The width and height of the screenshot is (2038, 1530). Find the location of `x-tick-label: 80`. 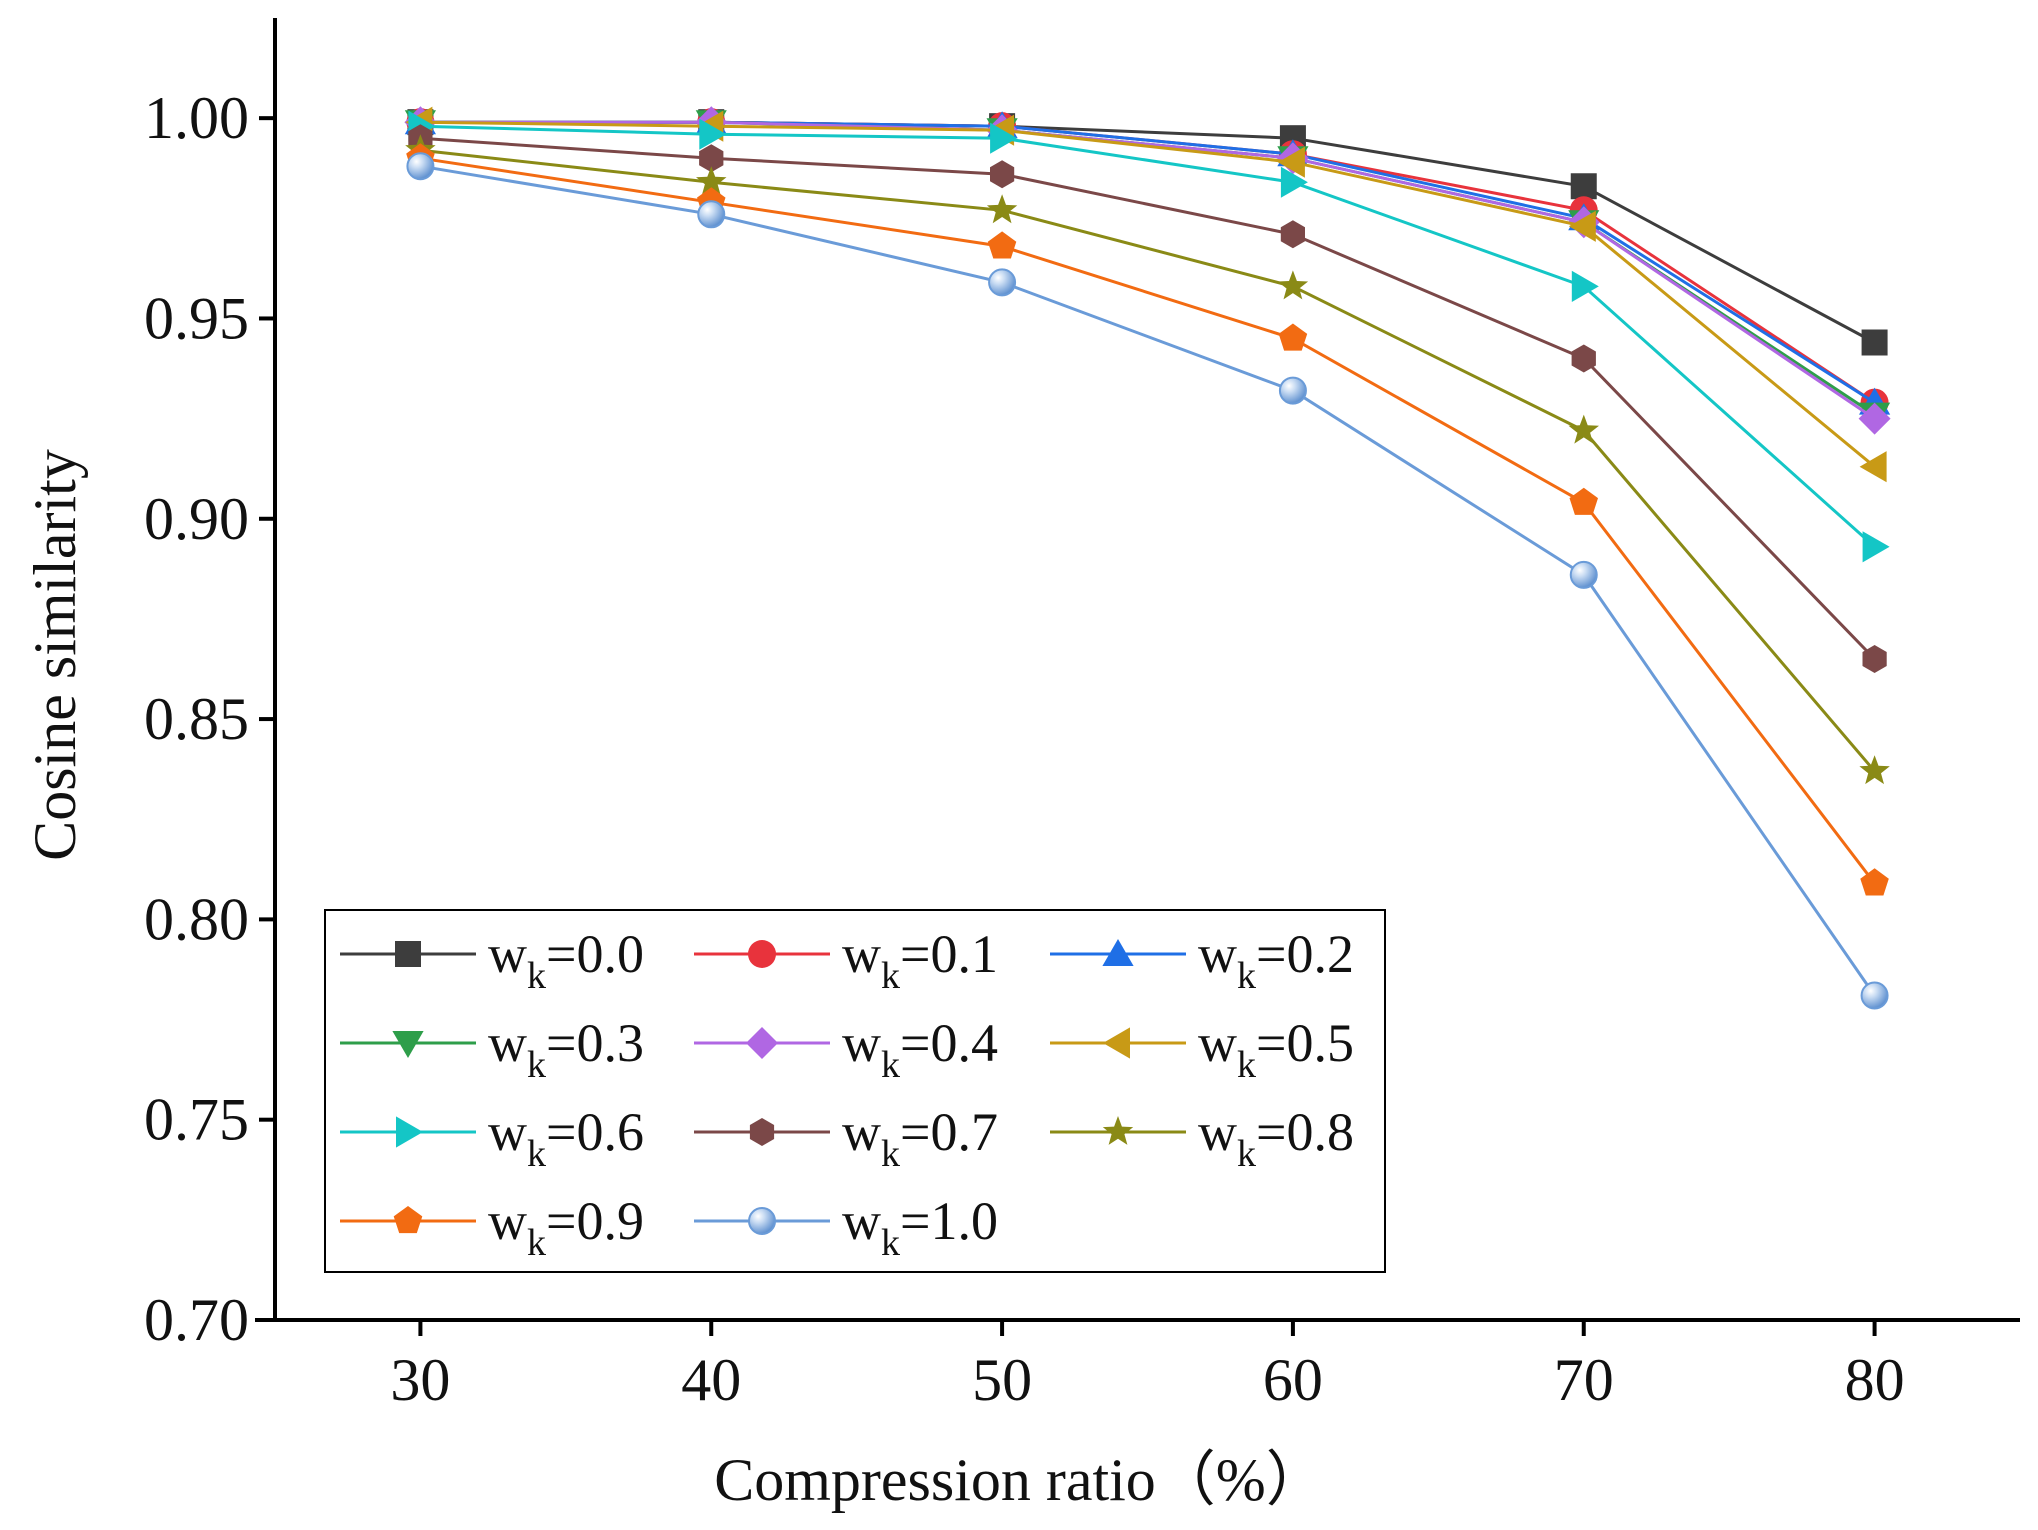

x-tick-label: 80 is located at coordinates (1875, 1380).